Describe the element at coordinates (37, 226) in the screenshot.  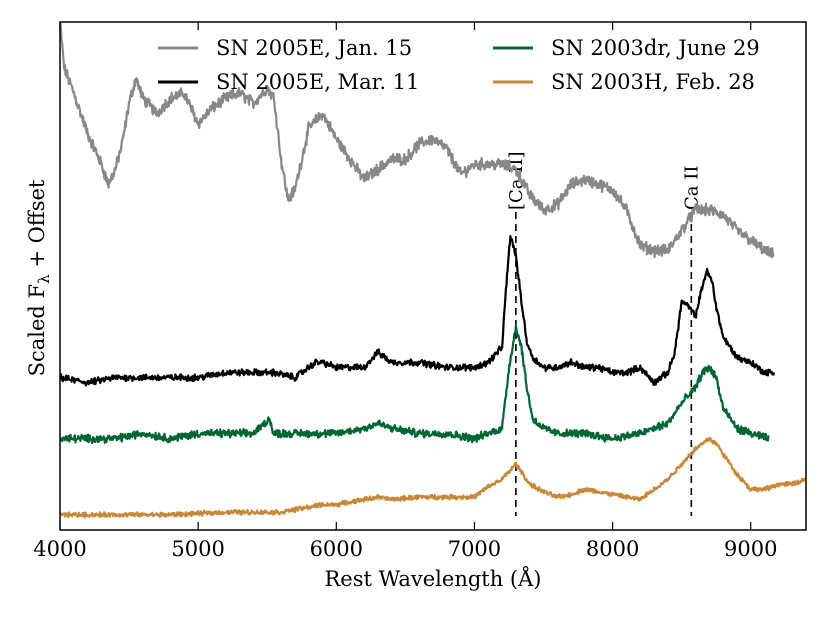
I see `y-axis-title-tail: + Offset` at that location.